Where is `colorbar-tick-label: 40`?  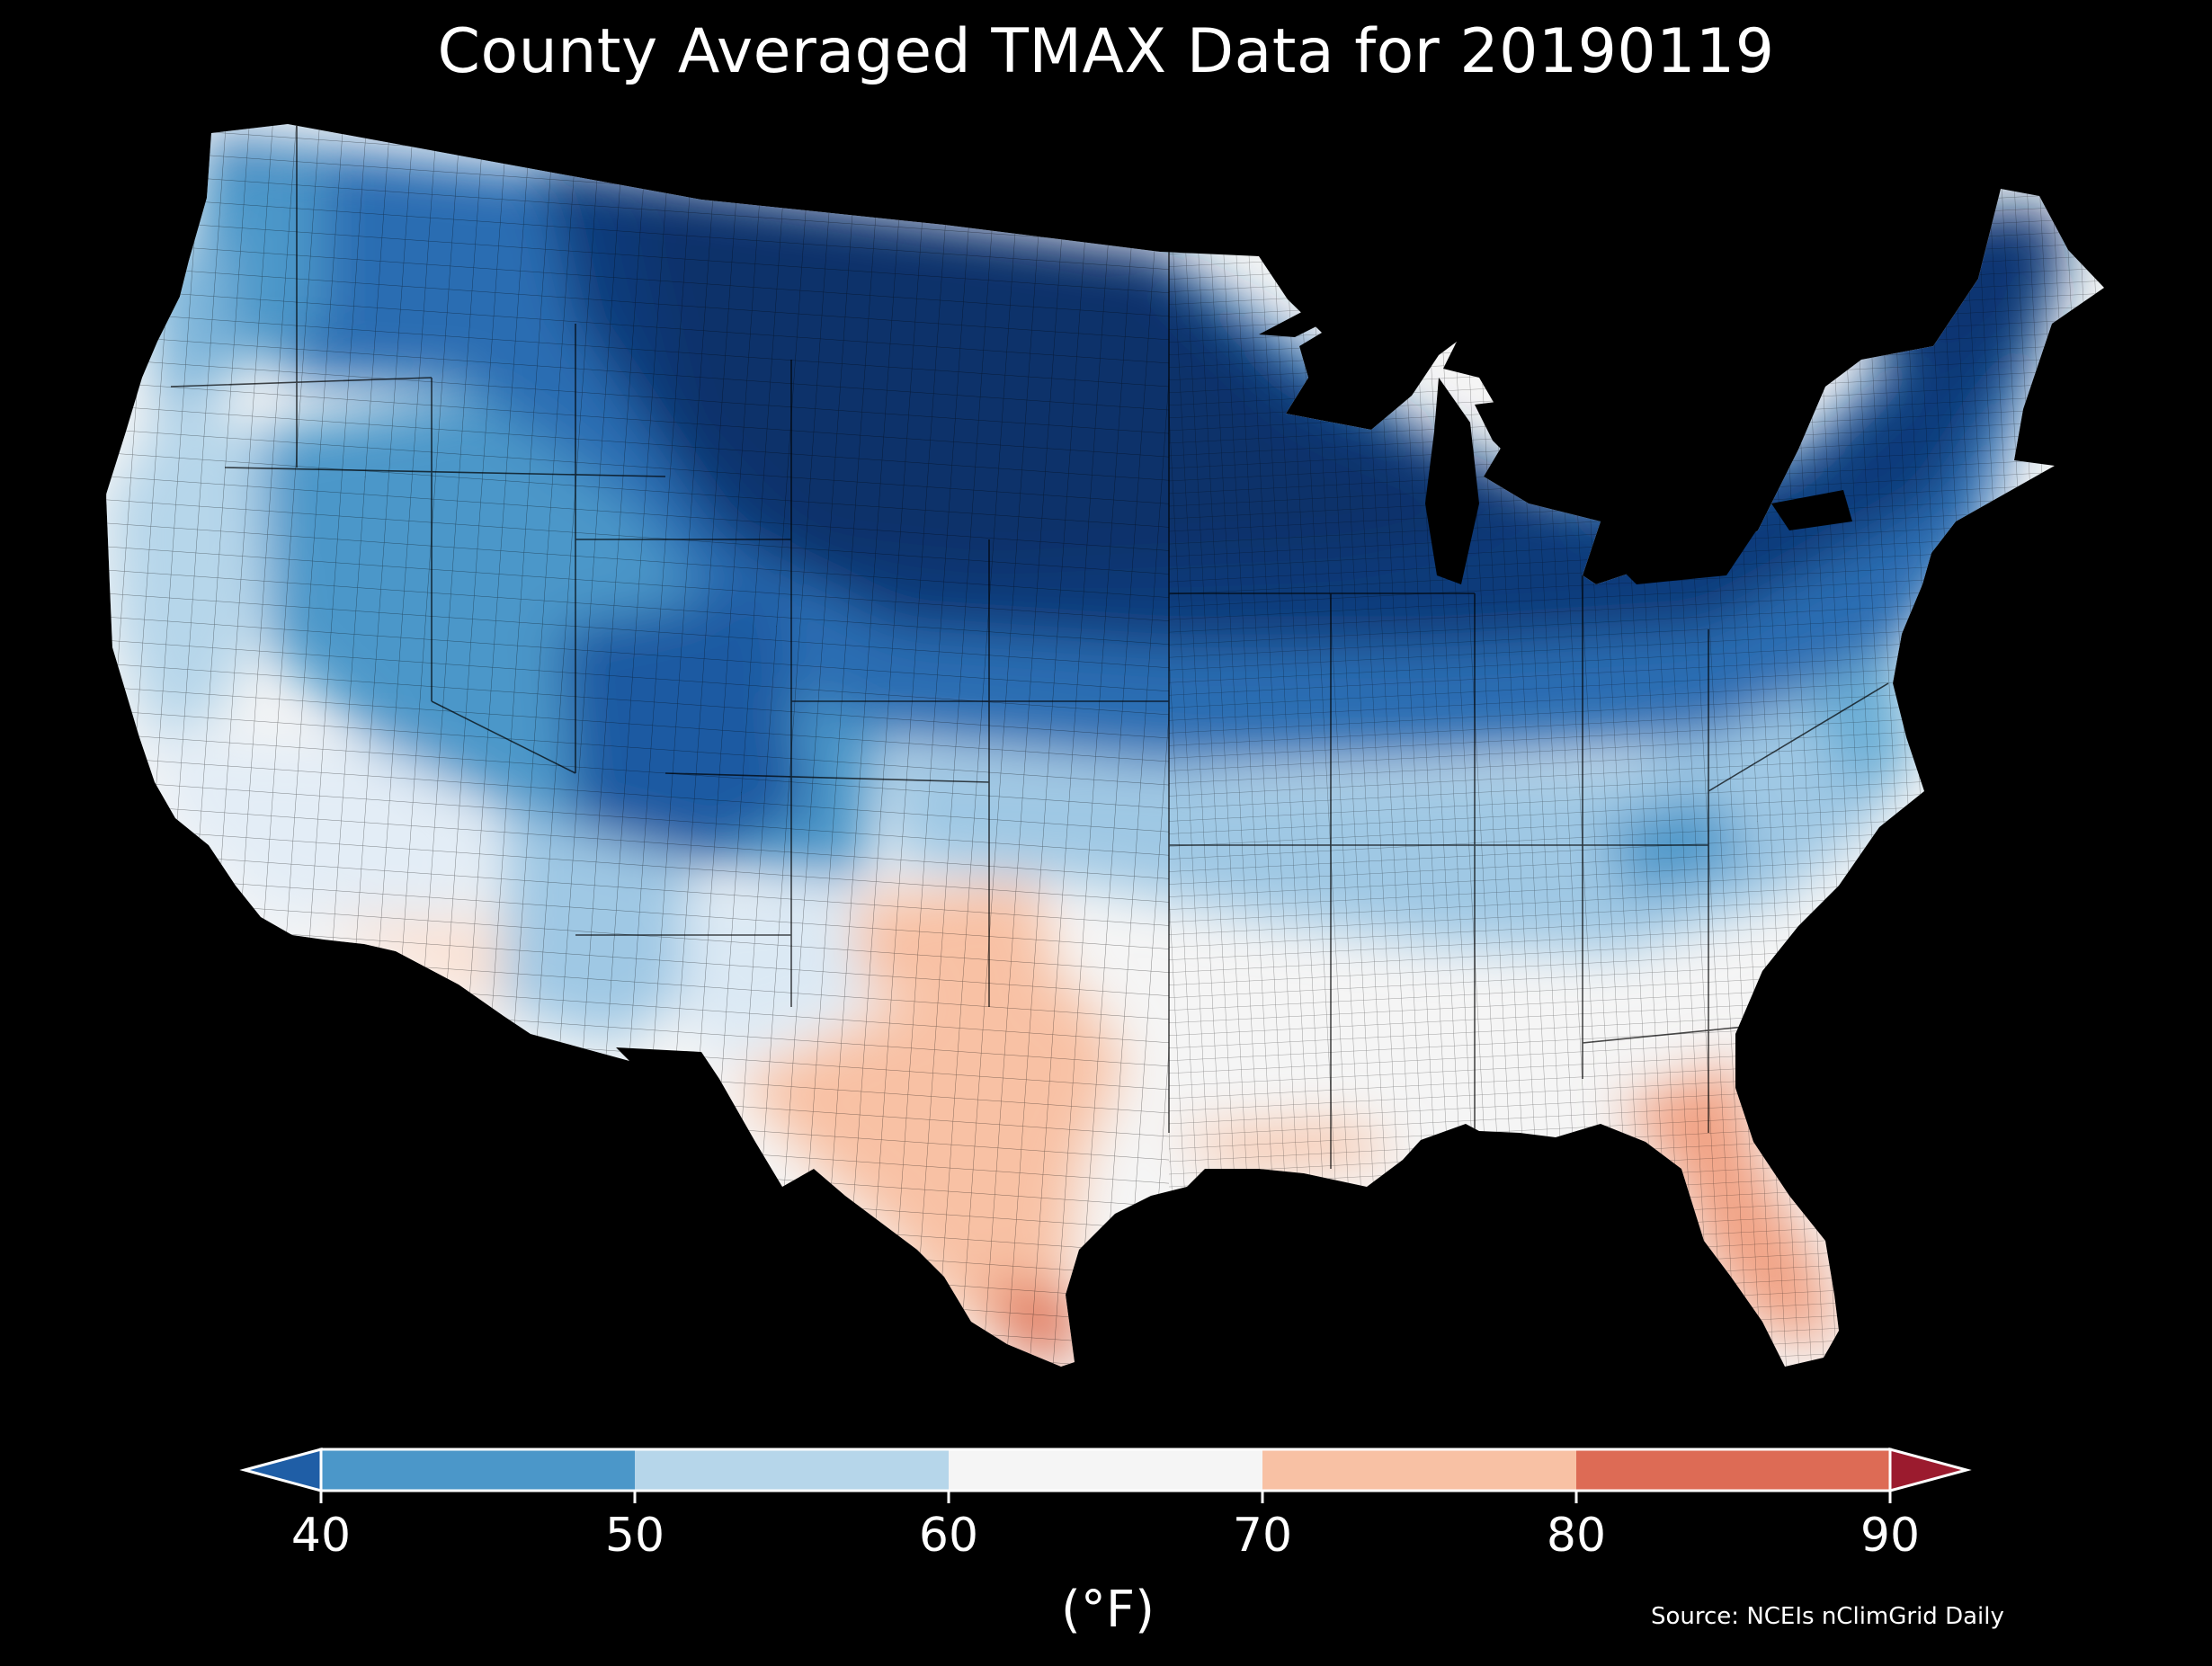 colorbar-tick-label: 40 is located at coordinates (321, 1536).